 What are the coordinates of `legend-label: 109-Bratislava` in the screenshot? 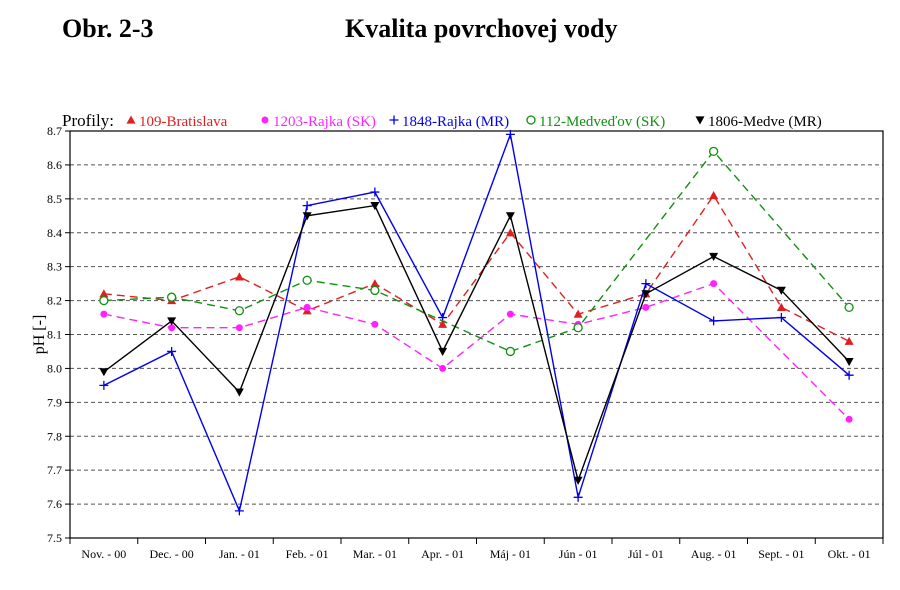 It's located at (183, 122).